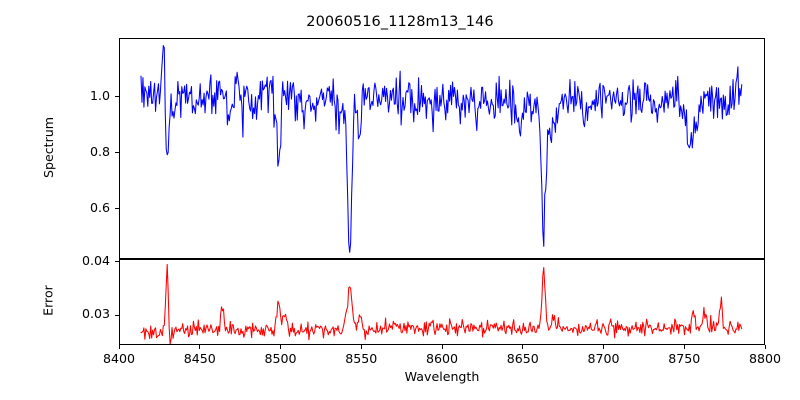 This screenshot has width=800, height=400. What do you see at coordinates (99, 95) in the screenshot?
I see `spectrum-ytick-label: 1.0` at bounding box center [99, 95].